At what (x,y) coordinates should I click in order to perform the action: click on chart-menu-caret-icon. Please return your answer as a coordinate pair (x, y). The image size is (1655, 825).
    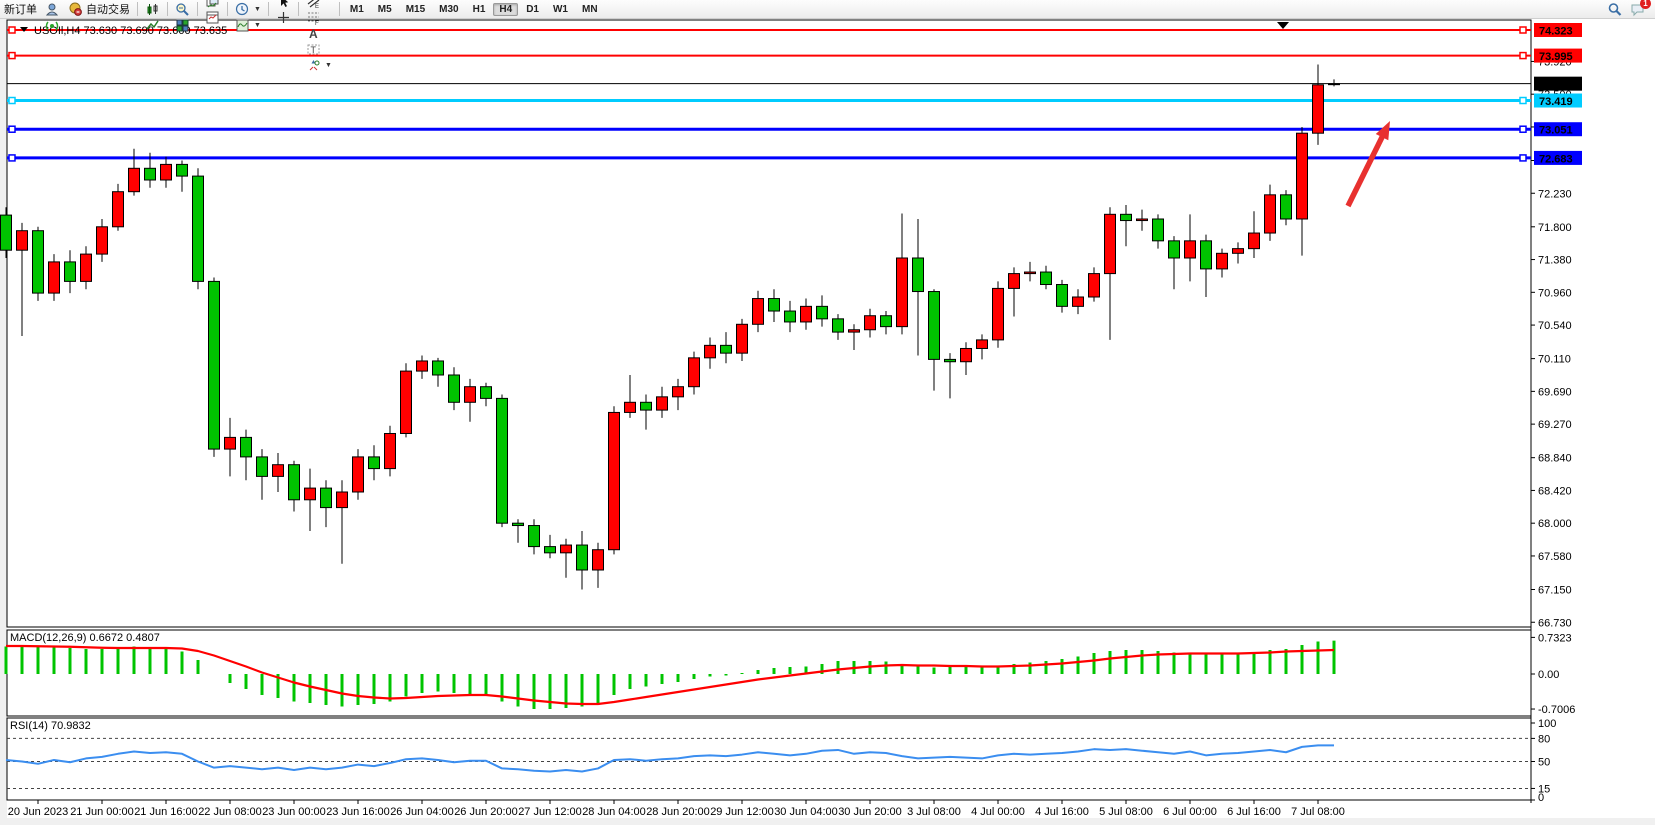
    Looking at the image, I should click on (24, 29).